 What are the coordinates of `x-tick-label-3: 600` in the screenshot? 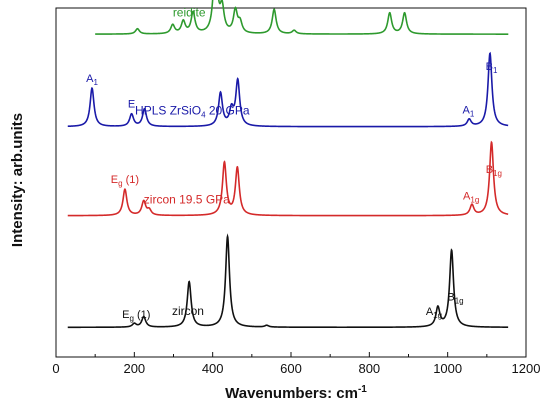 It's located at (291, 368).